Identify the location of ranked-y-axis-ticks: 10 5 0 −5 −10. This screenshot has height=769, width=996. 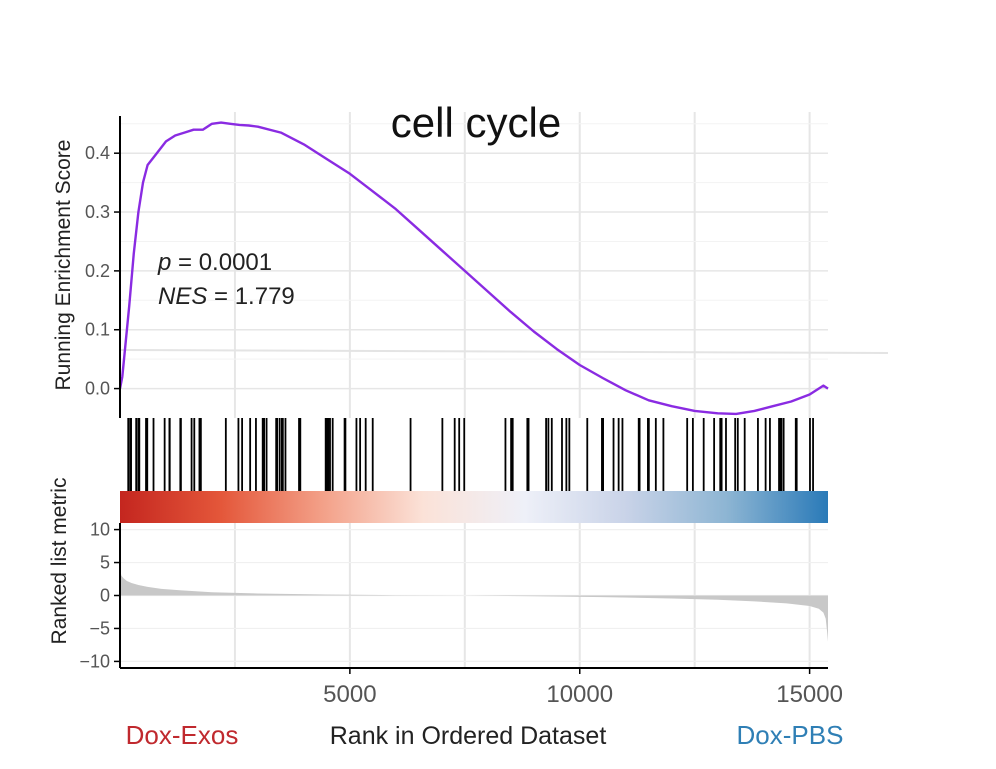
(99, 595).